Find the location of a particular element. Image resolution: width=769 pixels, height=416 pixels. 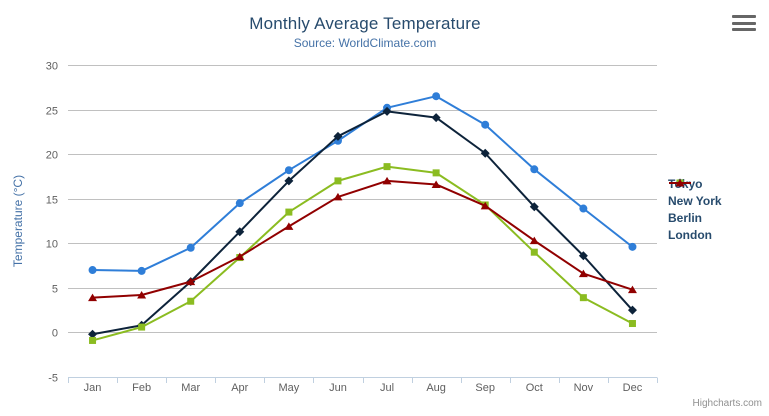

x-tick-label-oct: Oct is located at coordinates (534, 388).